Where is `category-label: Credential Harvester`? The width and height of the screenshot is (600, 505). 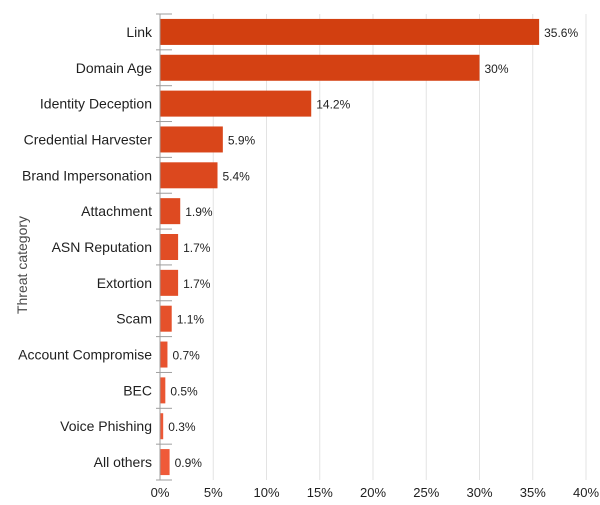
category-label: Credential Harvester is located at coordinates (88, 139).